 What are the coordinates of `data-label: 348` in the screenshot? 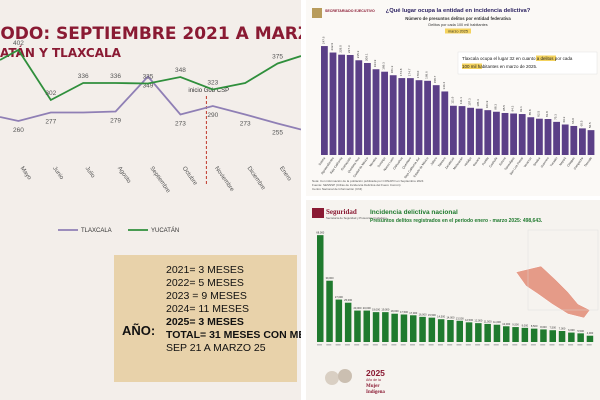 It's located at (180, 70).